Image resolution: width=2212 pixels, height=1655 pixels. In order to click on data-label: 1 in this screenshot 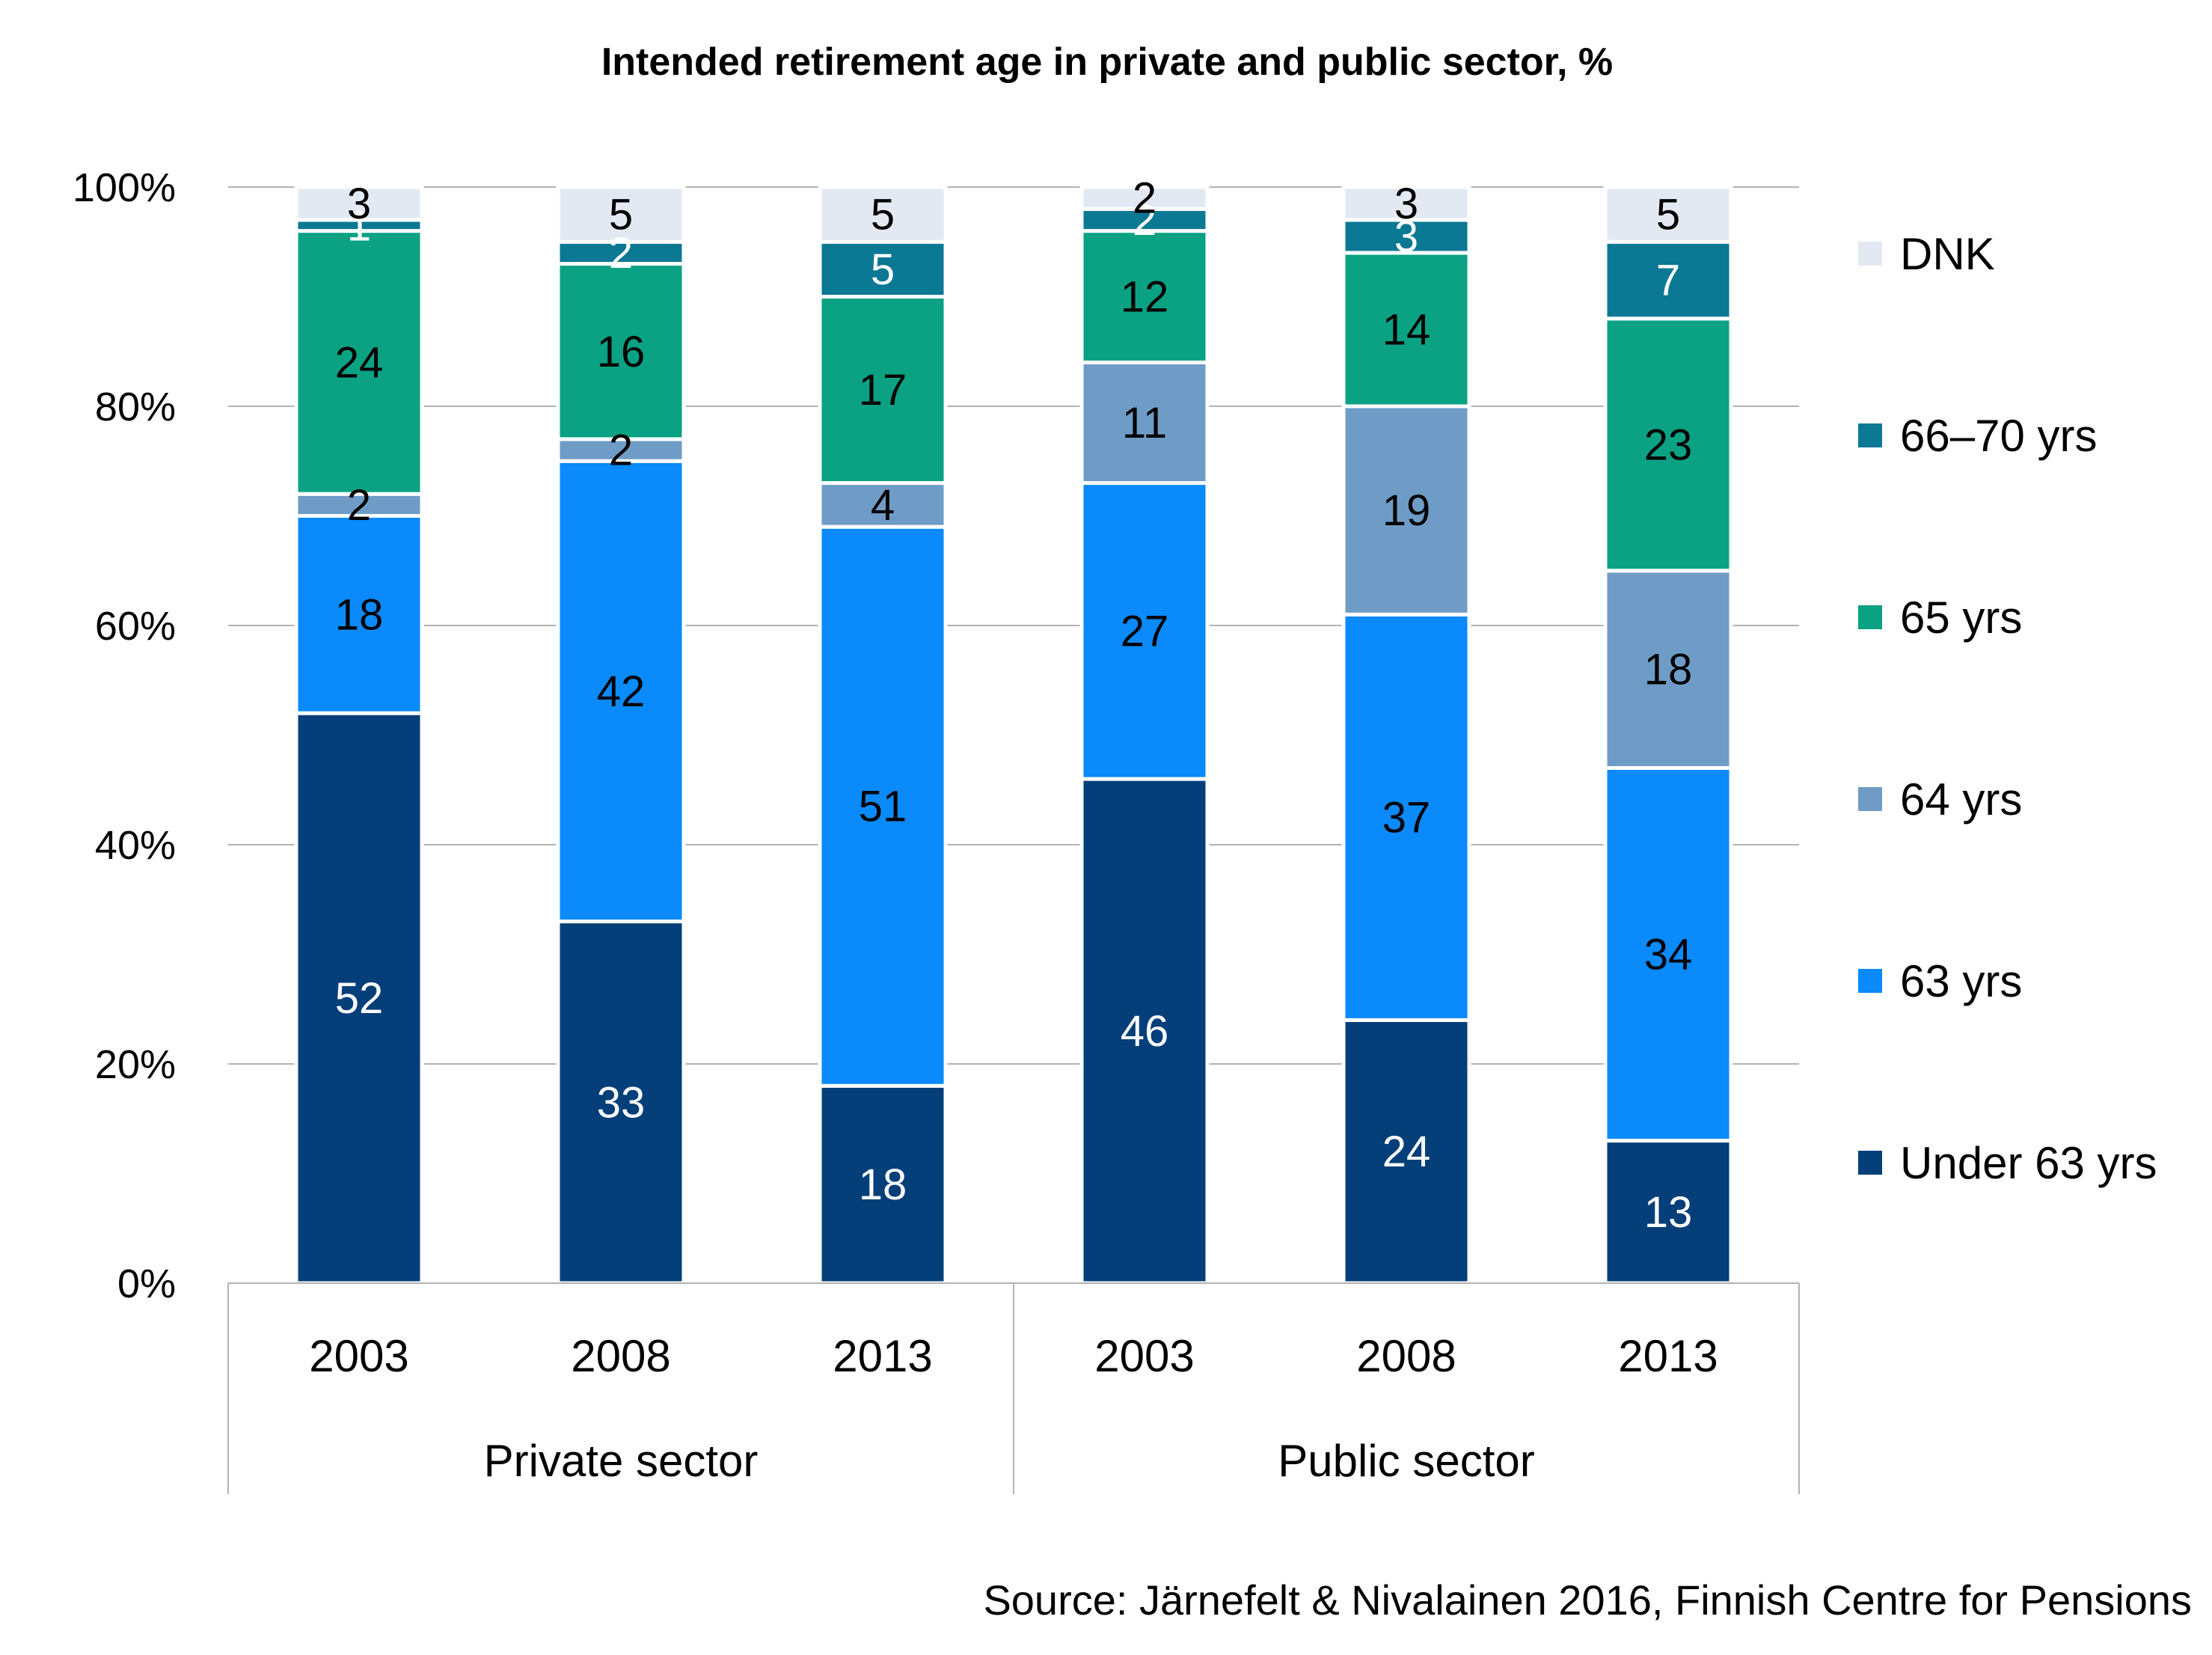, I will do `click(359, 226)`.